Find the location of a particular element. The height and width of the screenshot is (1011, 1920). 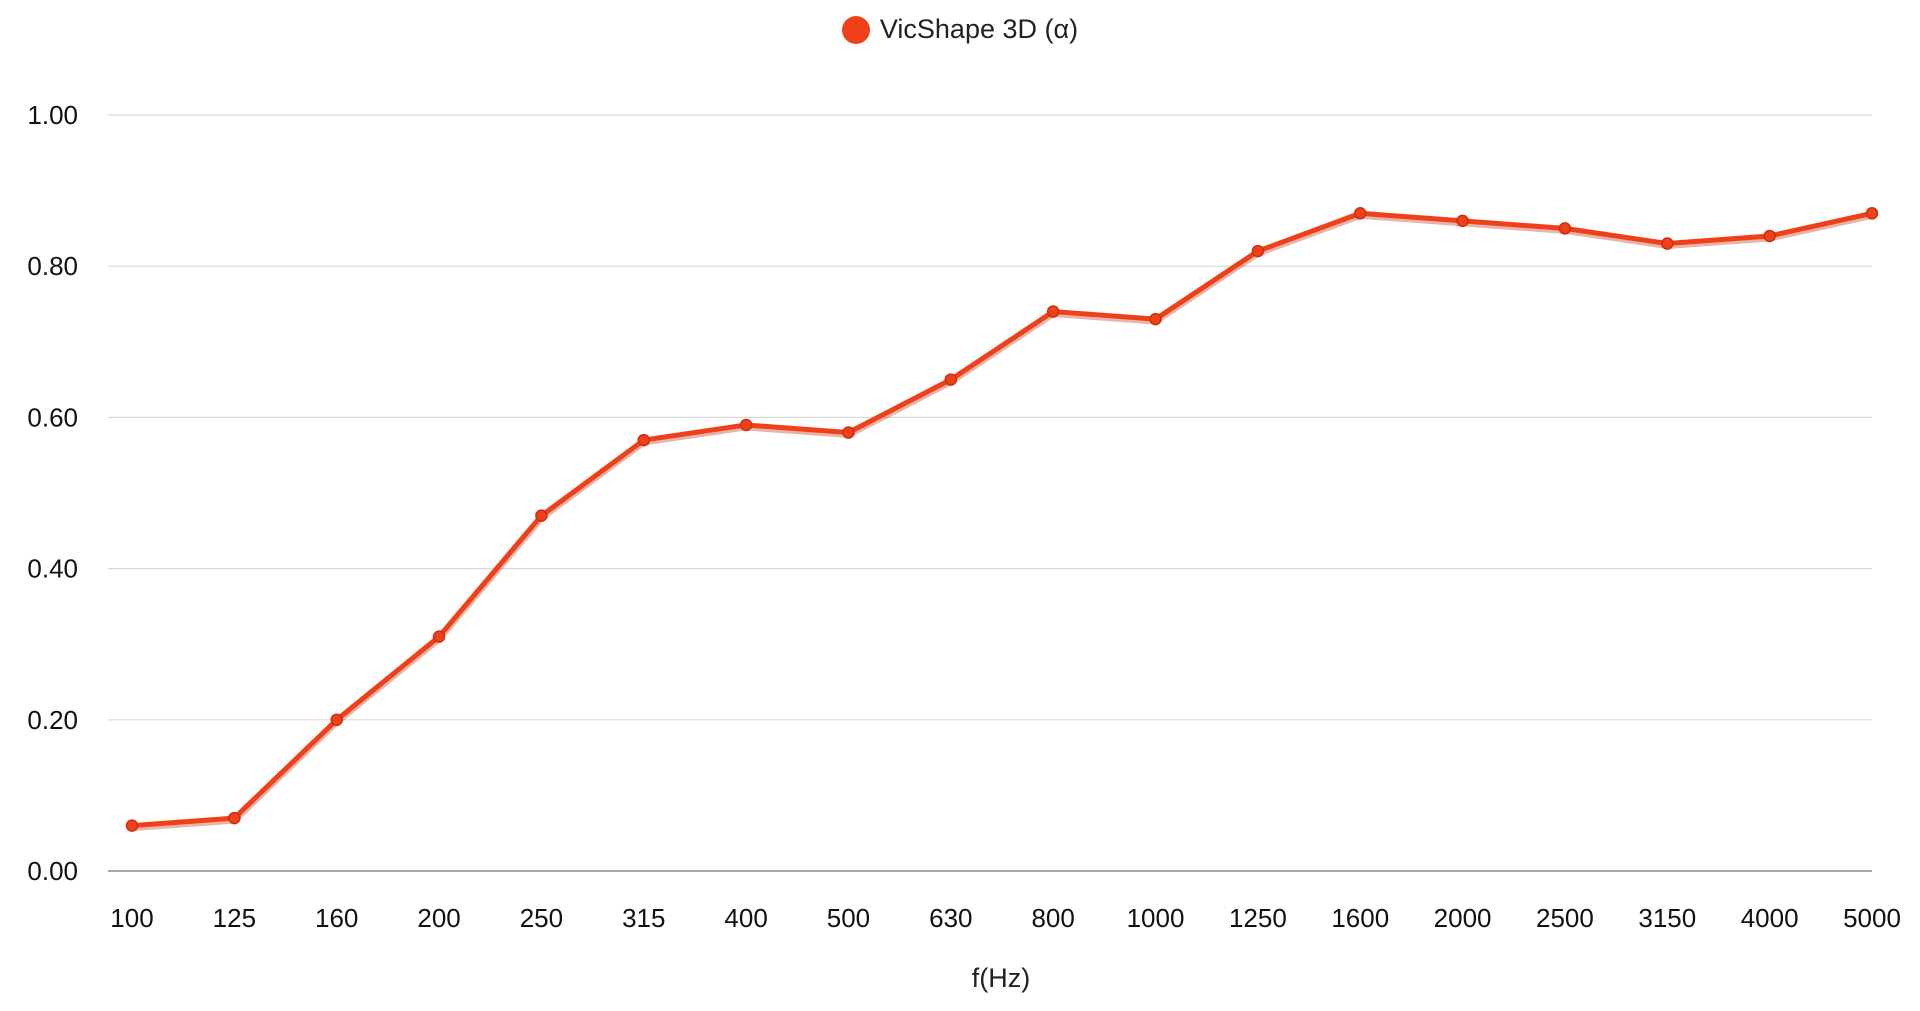

y-tick-label: 1.00 is located at coordinates (52, 115).